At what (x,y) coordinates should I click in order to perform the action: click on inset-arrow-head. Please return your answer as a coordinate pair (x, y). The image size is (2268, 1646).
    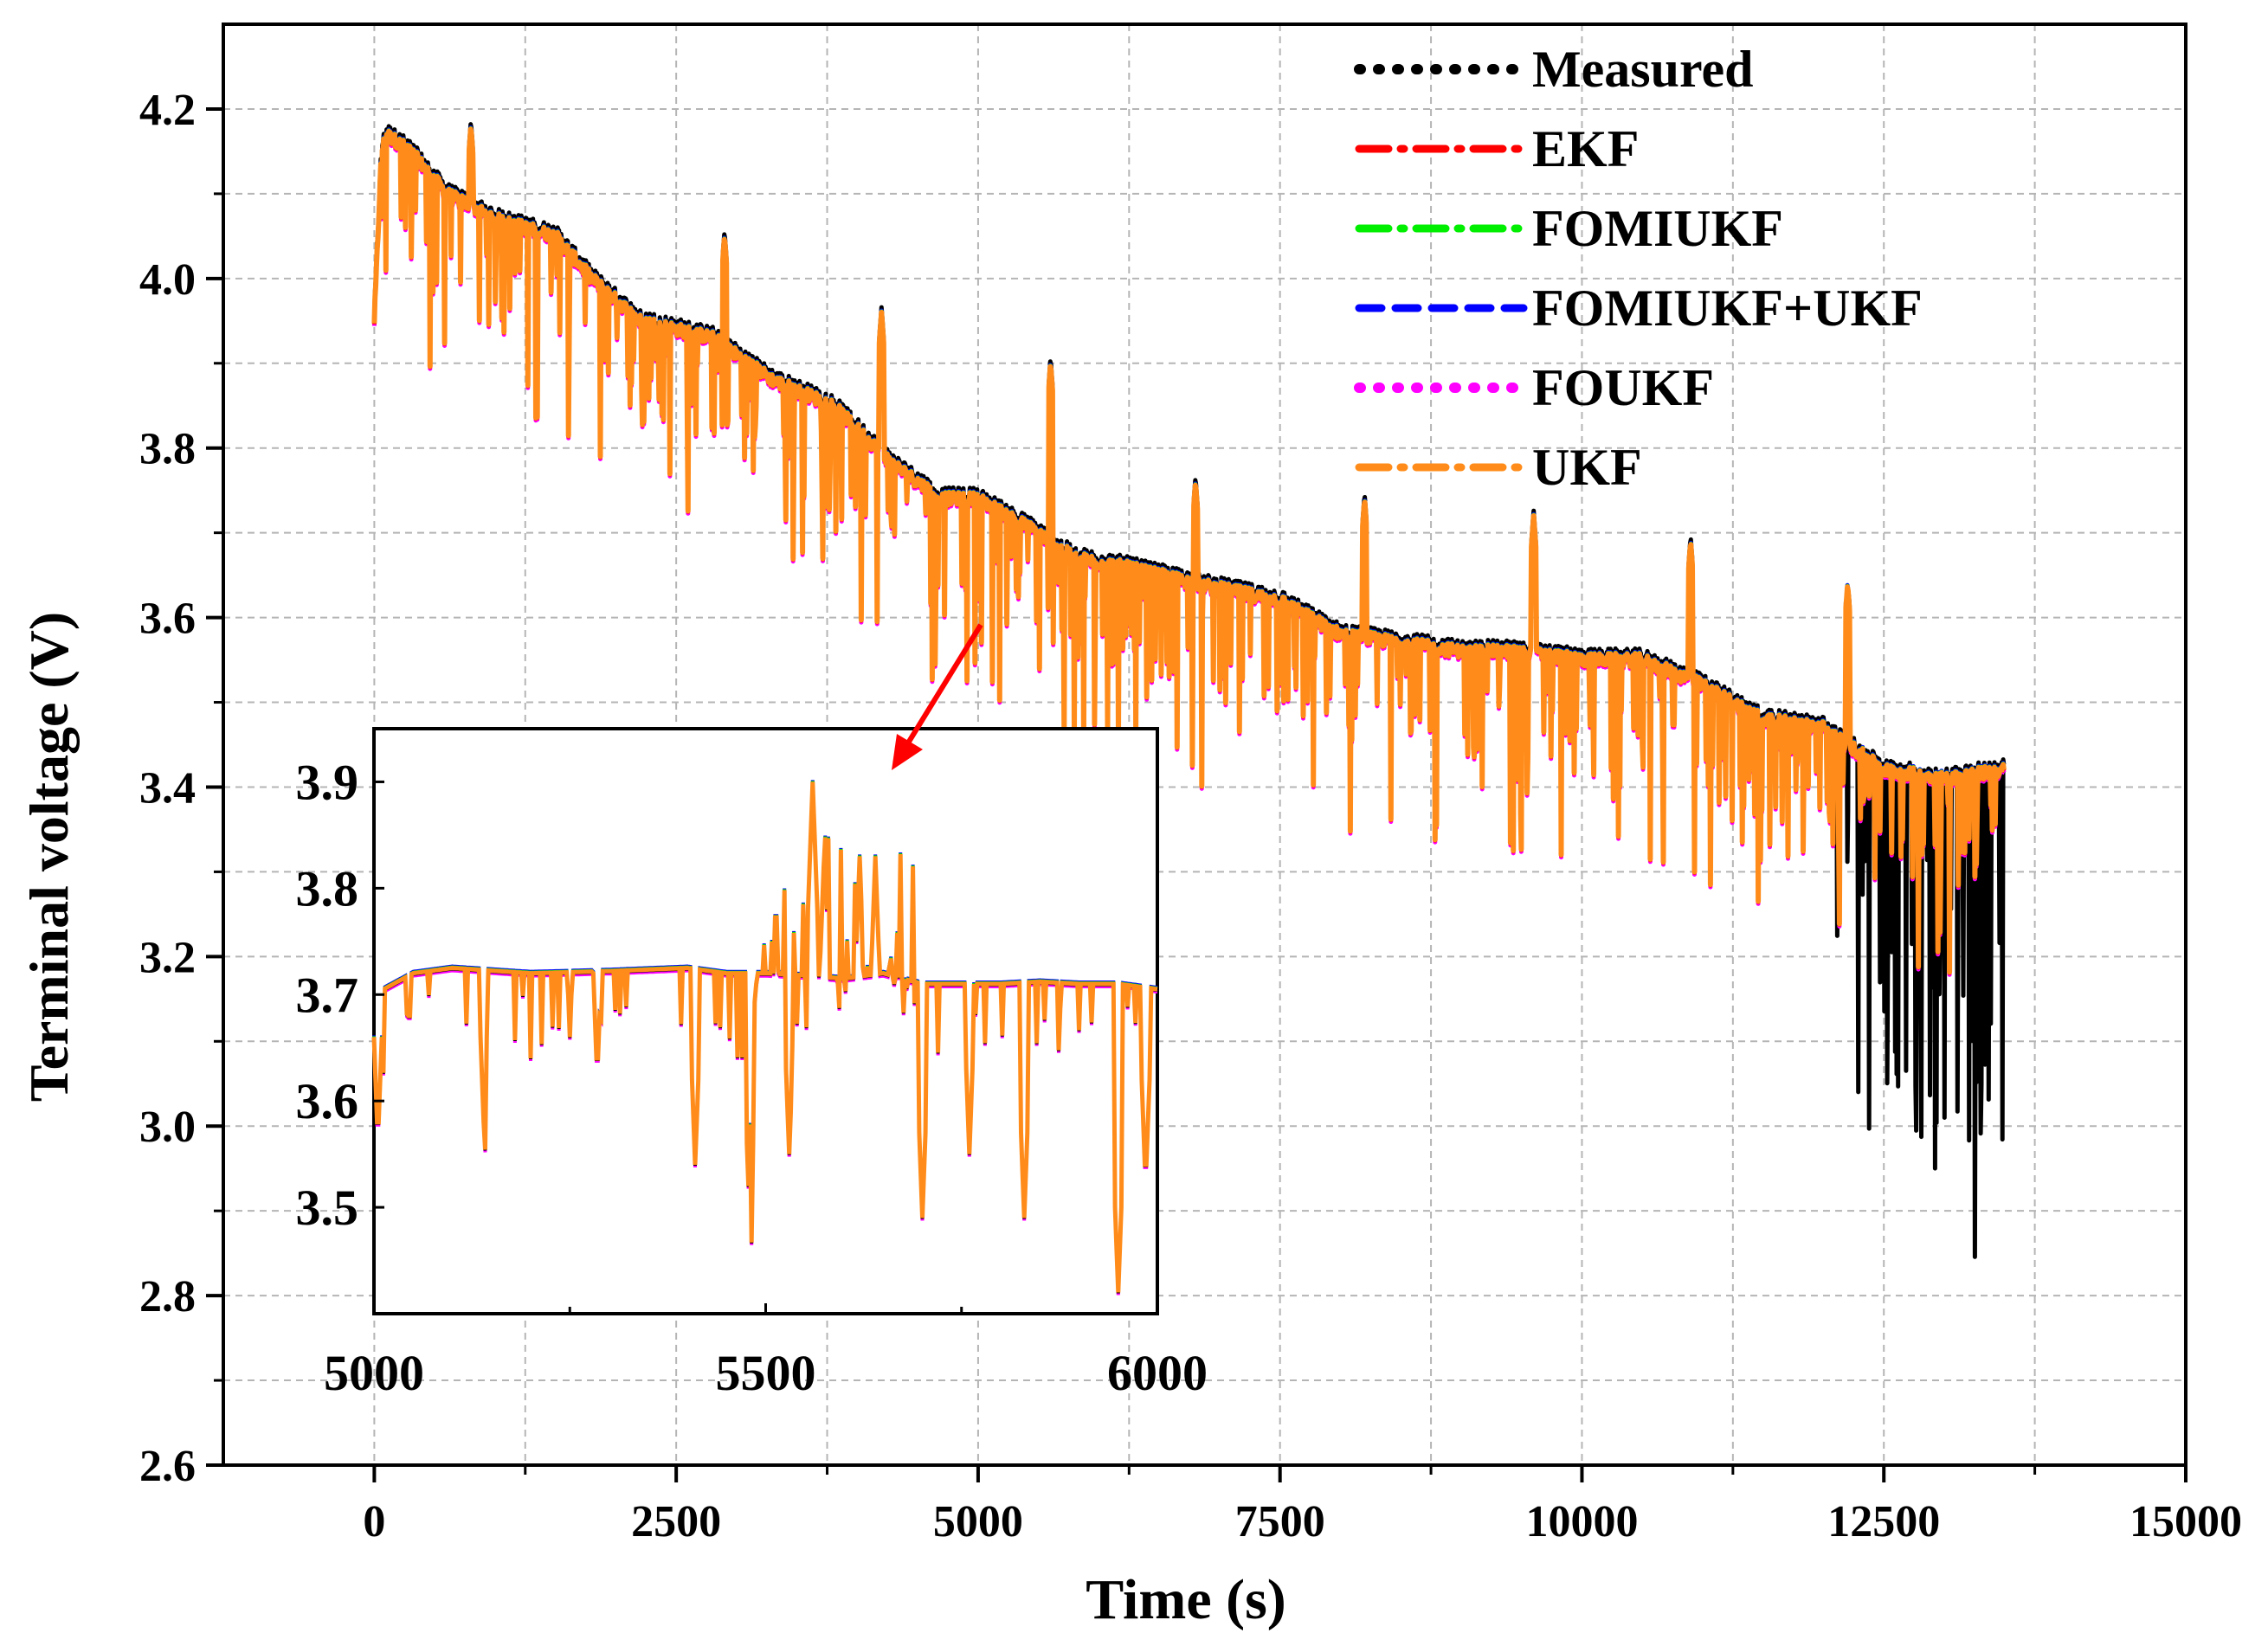
    Looking at the image, I should click on (907, 752).